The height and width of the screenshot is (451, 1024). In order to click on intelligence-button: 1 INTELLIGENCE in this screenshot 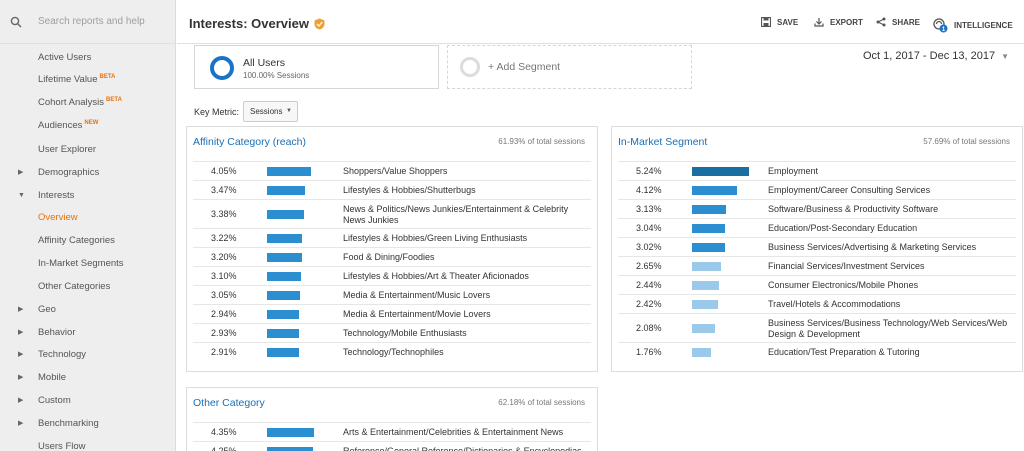, I will do `click(972, 25)`.